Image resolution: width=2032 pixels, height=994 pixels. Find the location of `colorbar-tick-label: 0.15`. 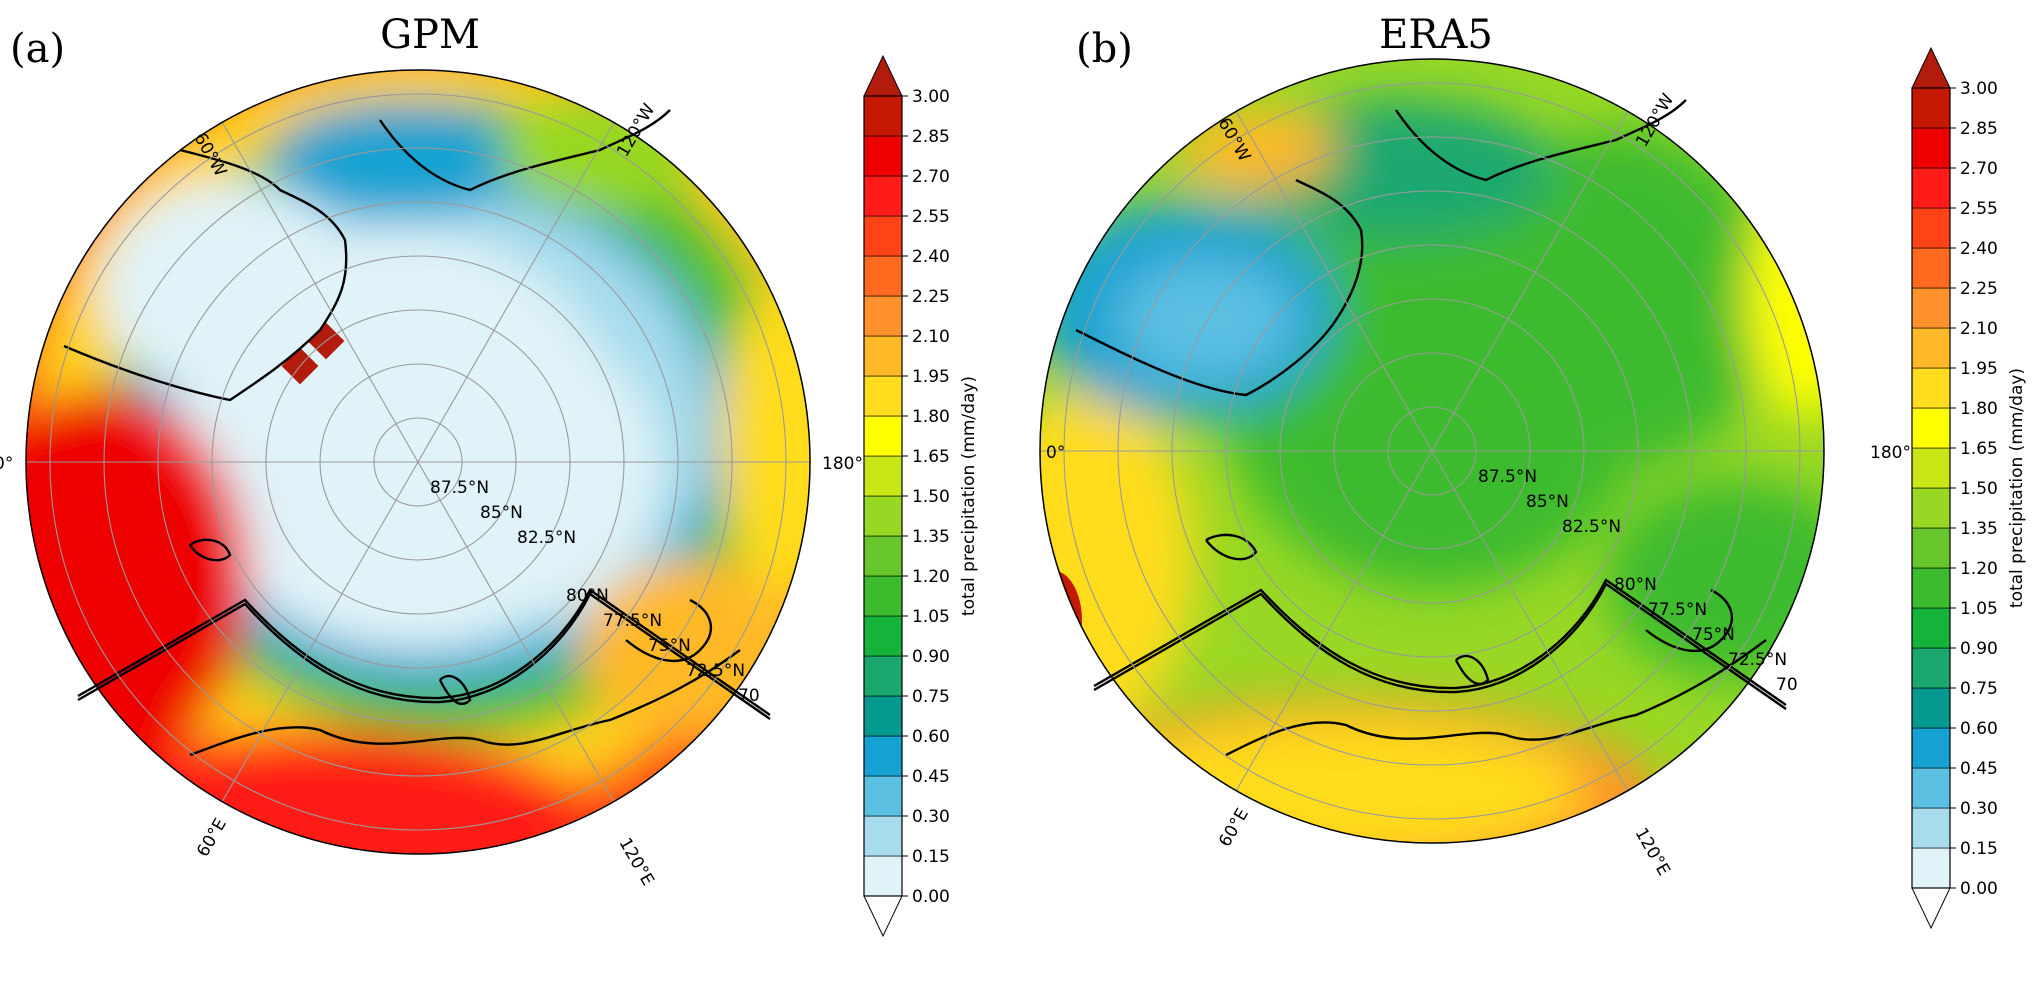

colorbar-tick-label: 0.15 is located at coordinates (1979, 849).